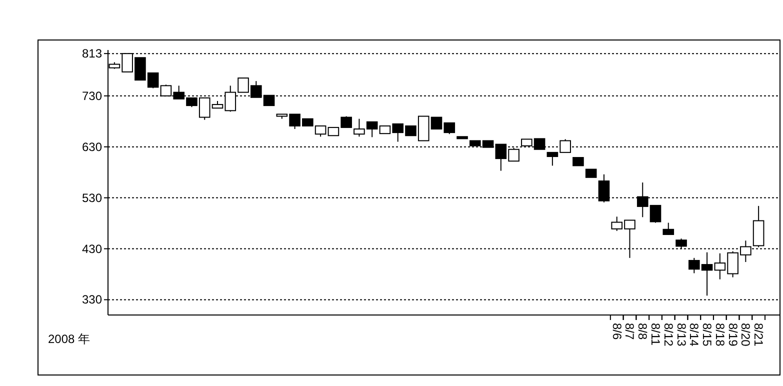  What do you see at coordinates (745, 335) in the screenshot?
I see `x-tick-label: 8/20` at bounding box center [745, 335].